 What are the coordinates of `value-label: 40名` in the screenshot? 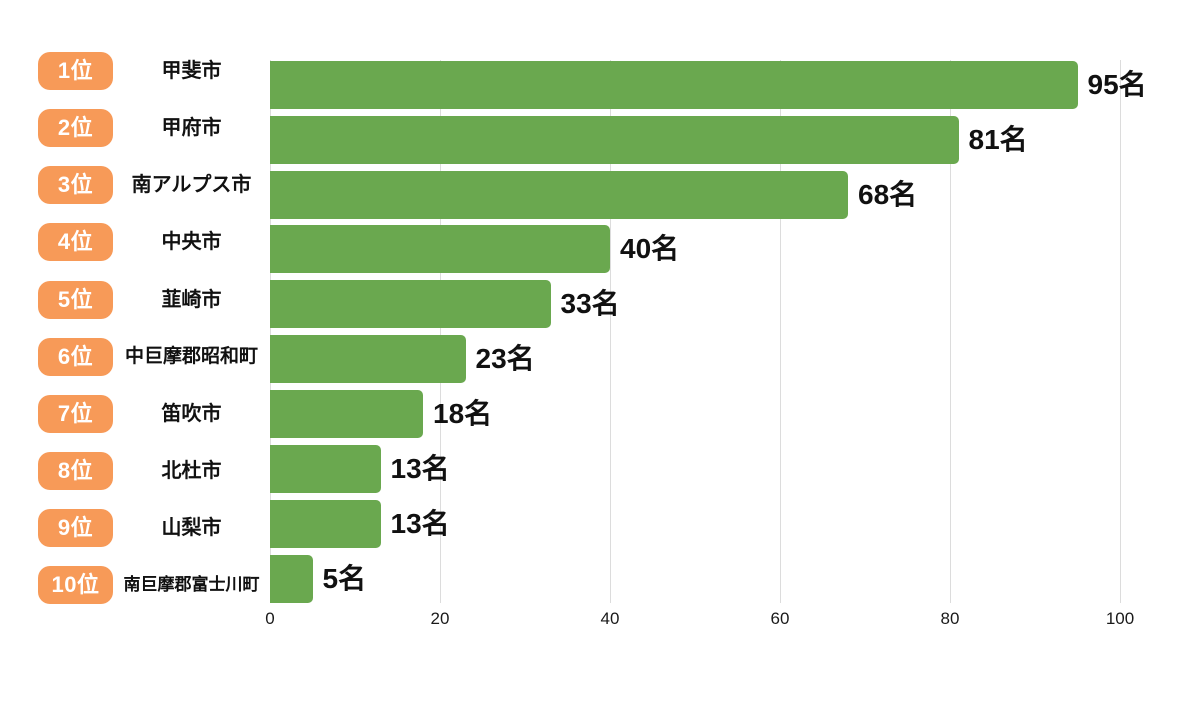 It's located at (650, 249).